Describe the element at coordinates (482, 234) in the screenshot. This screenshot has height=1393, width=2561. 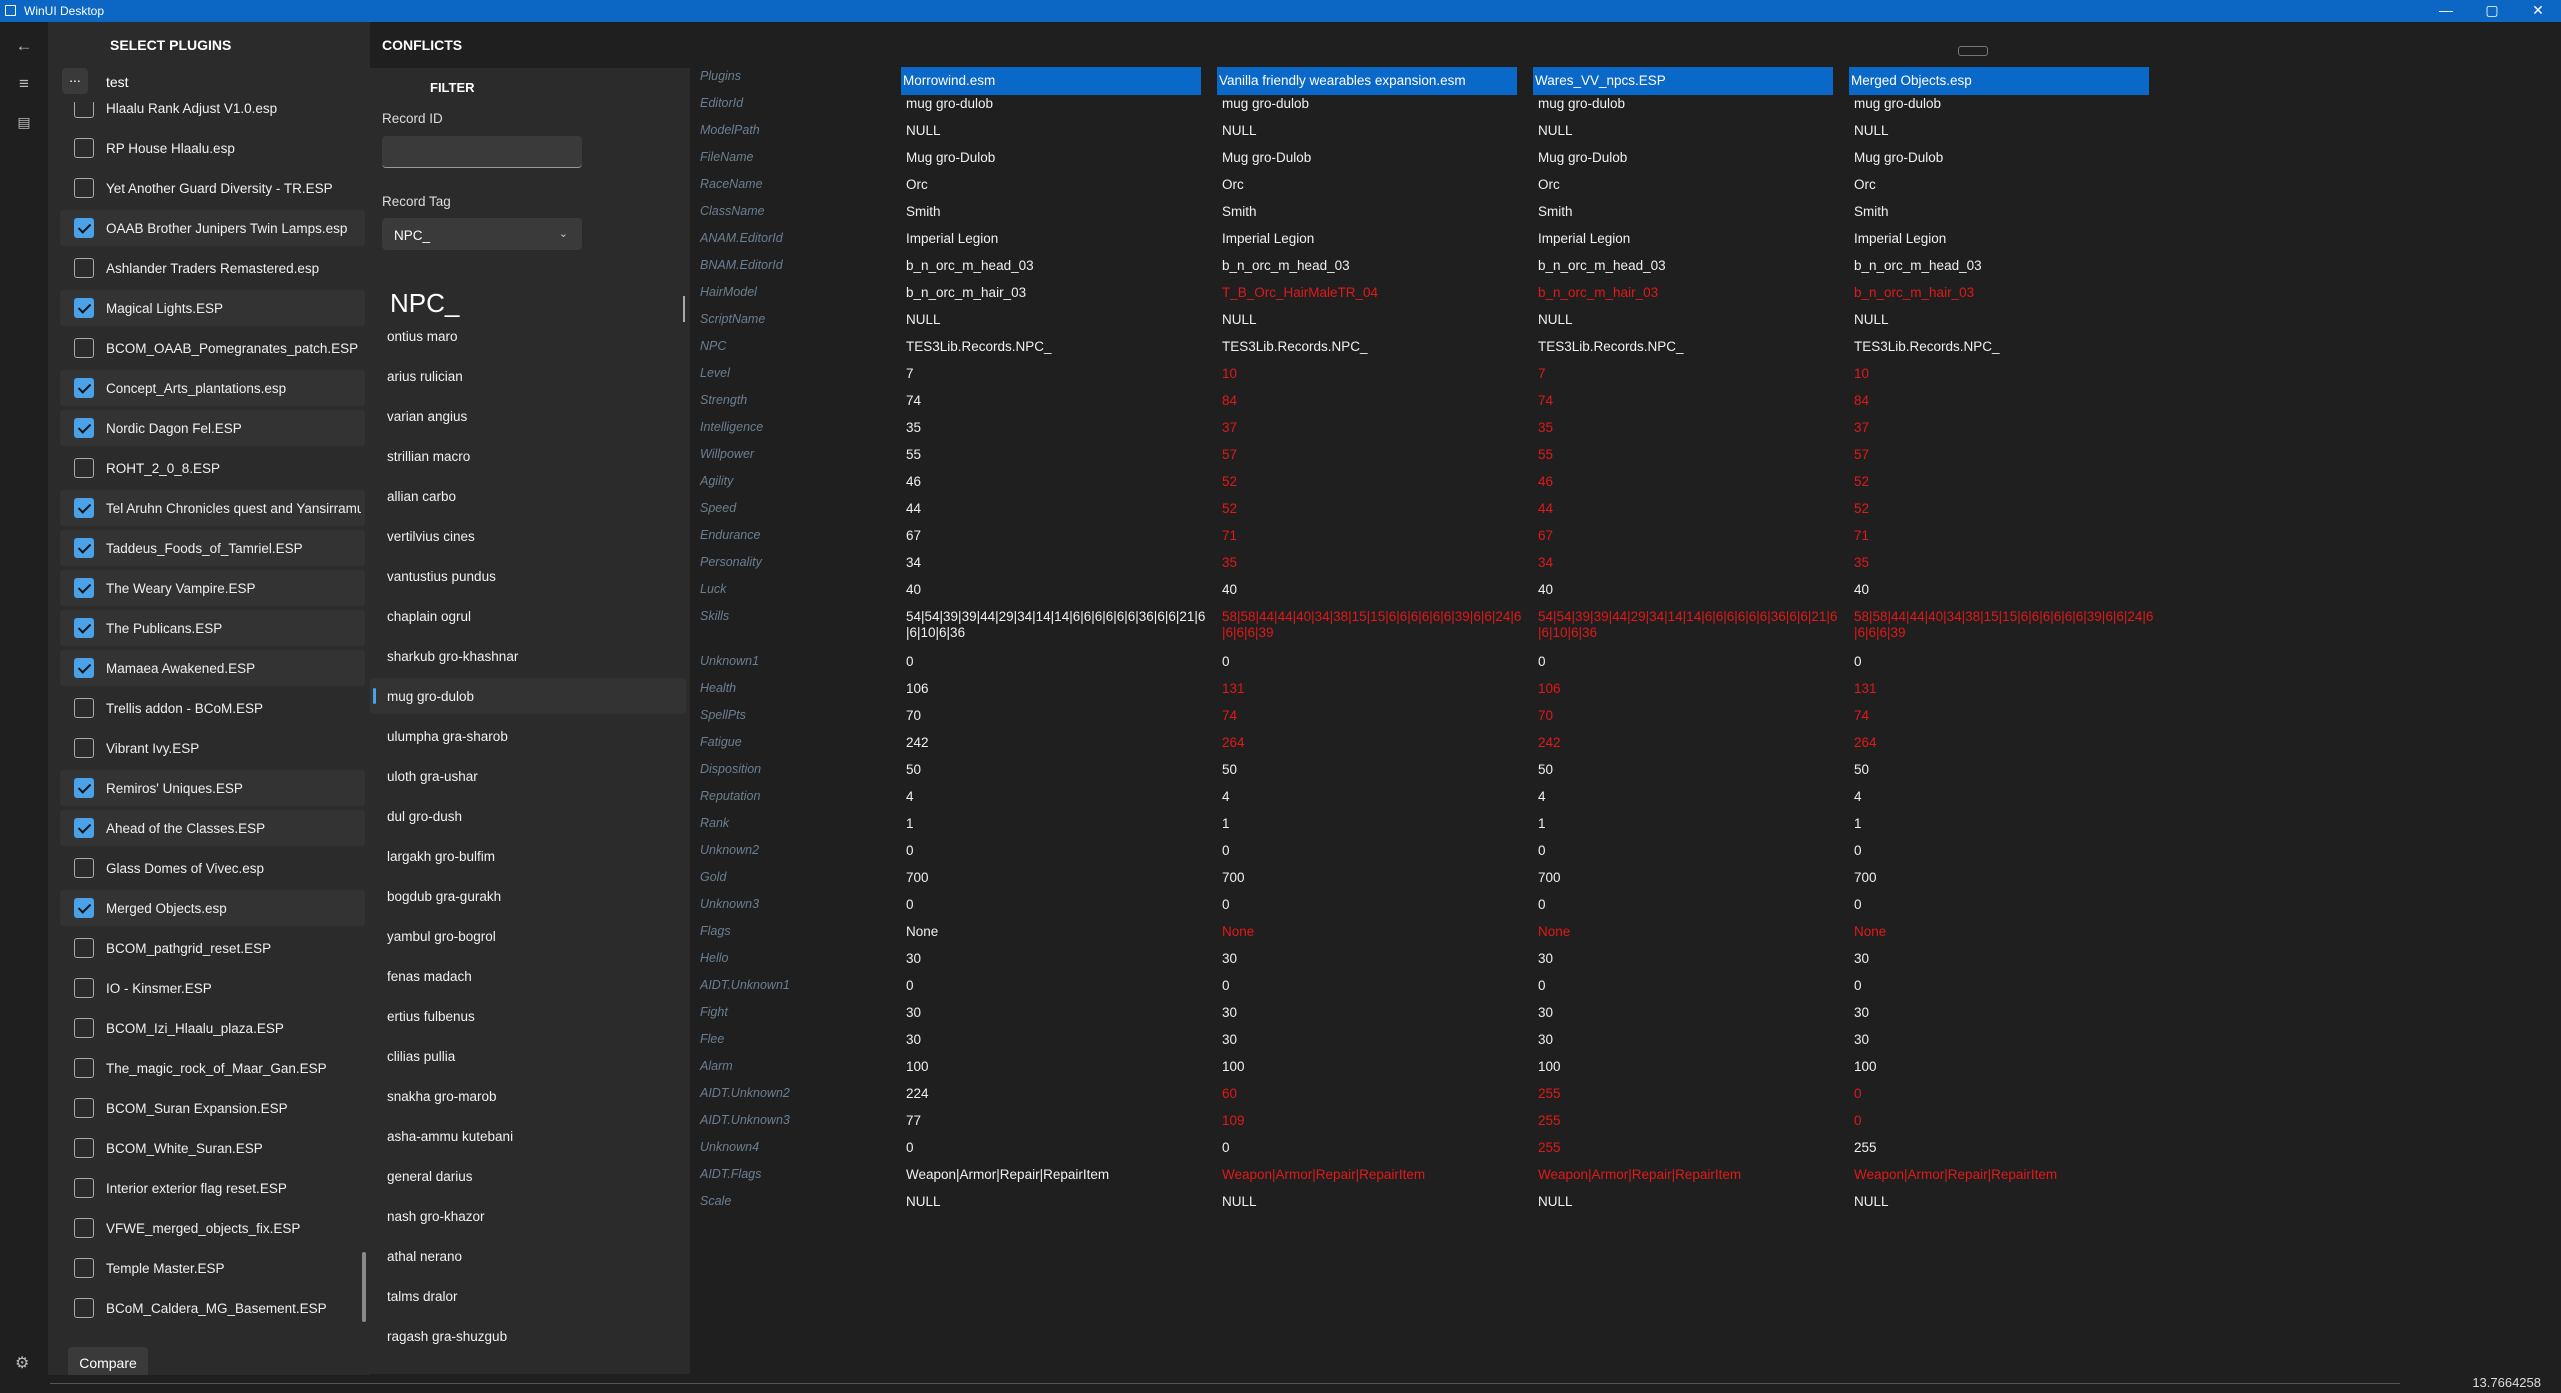
I see `record-tag-select: NPC_ ⌄` at that location.